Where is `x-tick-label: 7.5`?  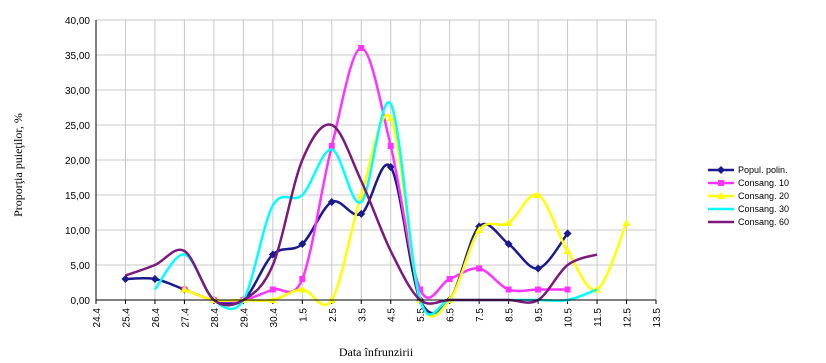
x-tick-label: 7.5 is located at coordinates (480, 315).